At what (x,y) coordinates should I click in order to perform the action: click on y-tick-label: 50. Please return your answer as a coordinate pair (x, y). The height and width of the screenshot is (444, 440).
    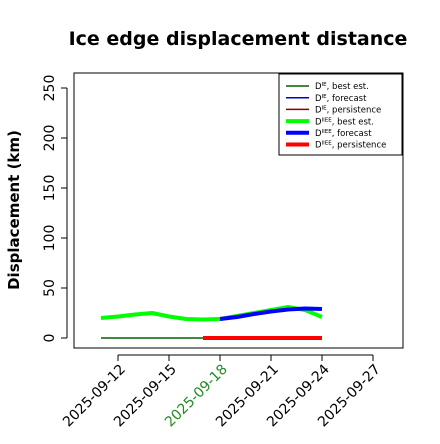
    Looking at the image, I should click on (50, 288).